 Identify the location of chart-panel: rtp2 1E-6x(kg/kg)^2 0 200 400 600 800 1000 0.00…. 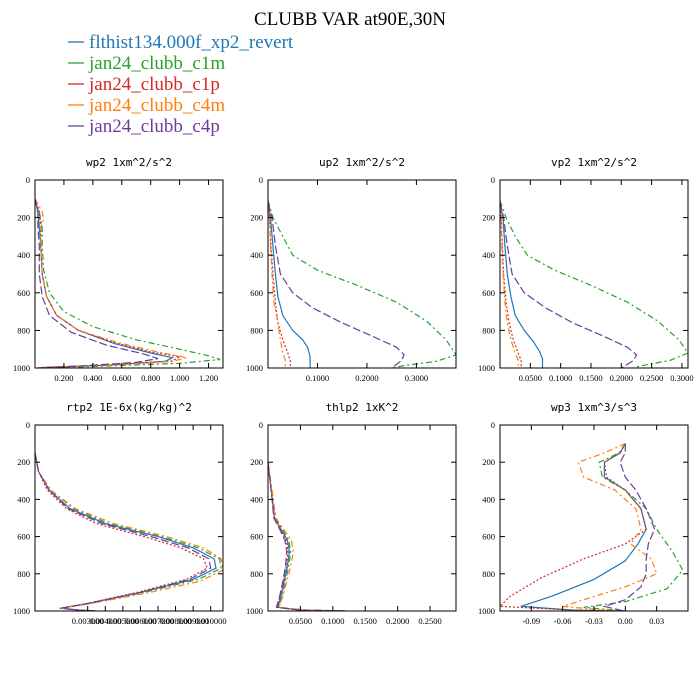
(120, 513).